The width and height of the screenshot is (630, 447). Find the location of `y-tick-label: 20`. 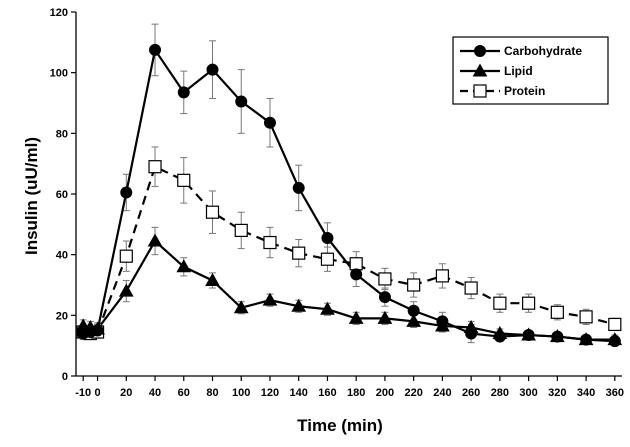

y-tick-label: 20 is located at coordinates (62, 316).